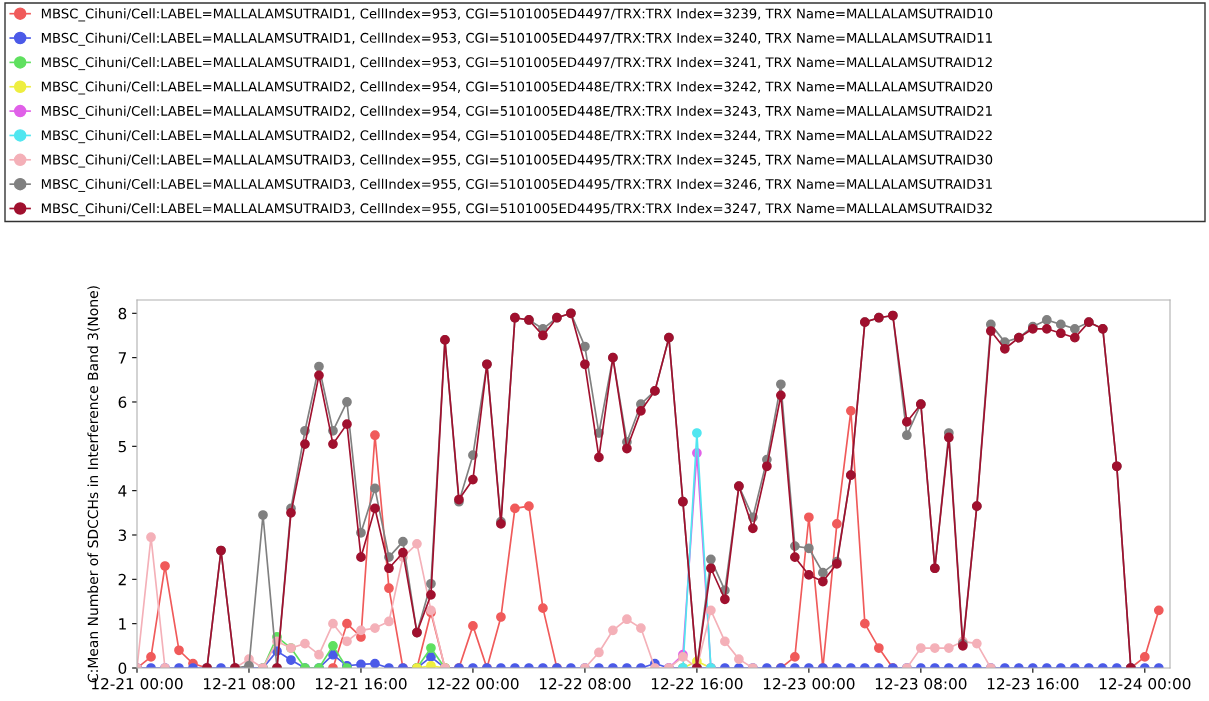 The width and height of the screenshot is (1209, 701). Describe the element at coordinates (122, 624) in the screenshot. I see `y-tick-label: 1` at that location.